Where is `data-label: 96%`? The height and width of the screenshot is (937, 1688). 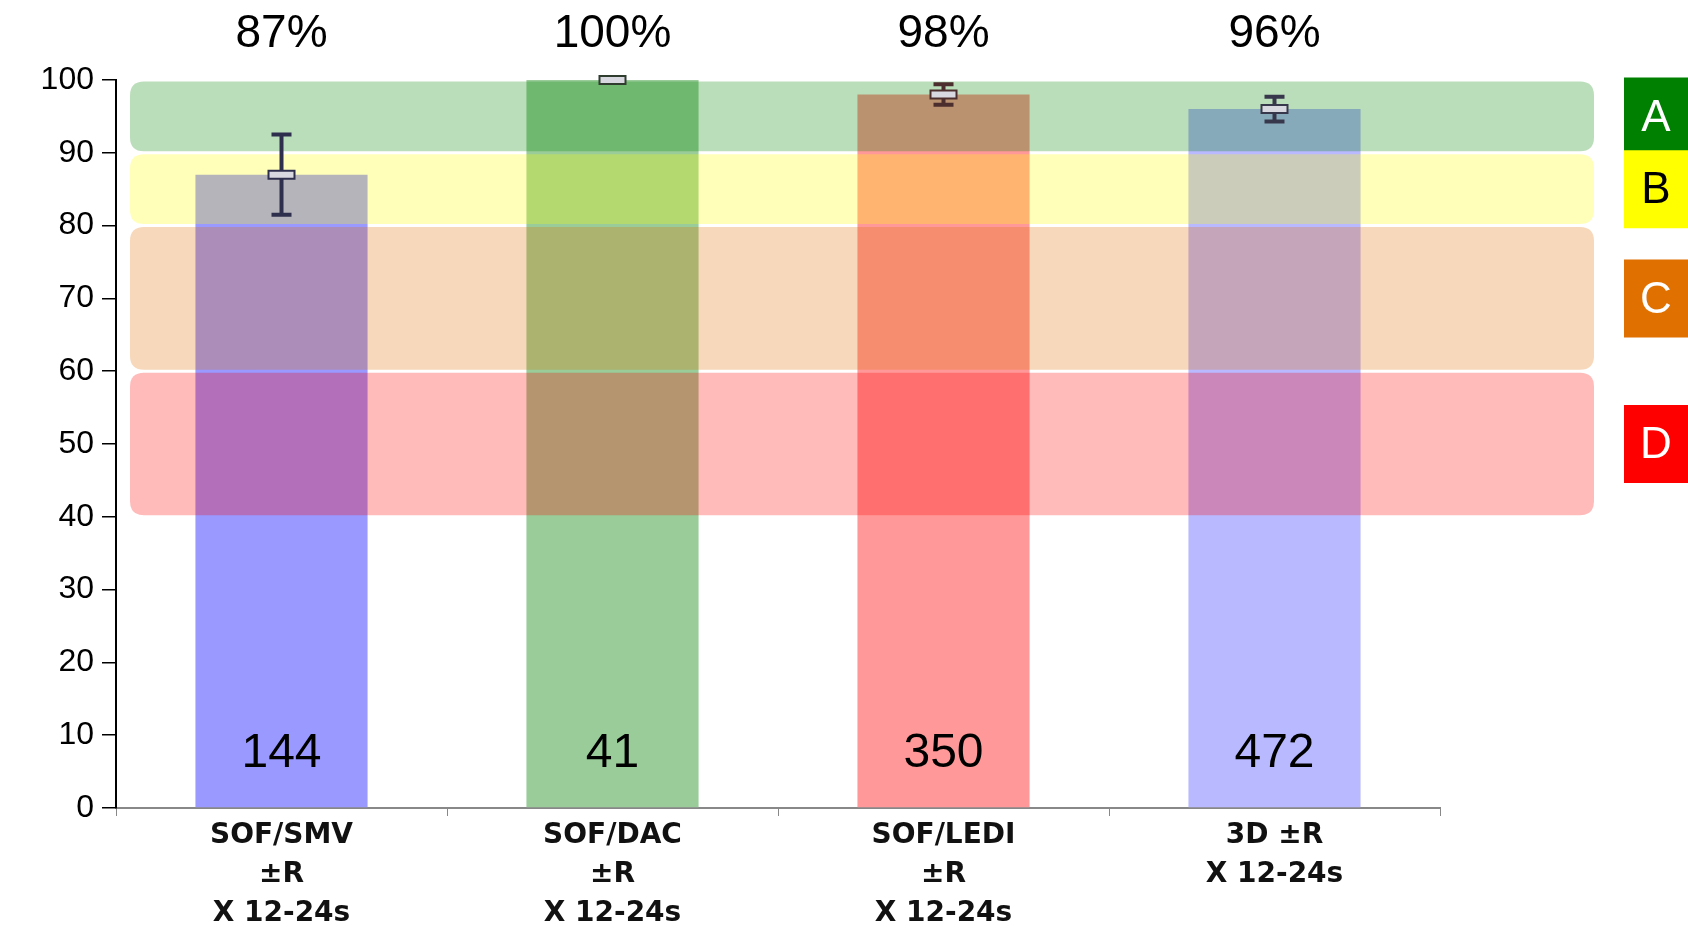
data-label: 96% is located at coordinates (1274, 30).